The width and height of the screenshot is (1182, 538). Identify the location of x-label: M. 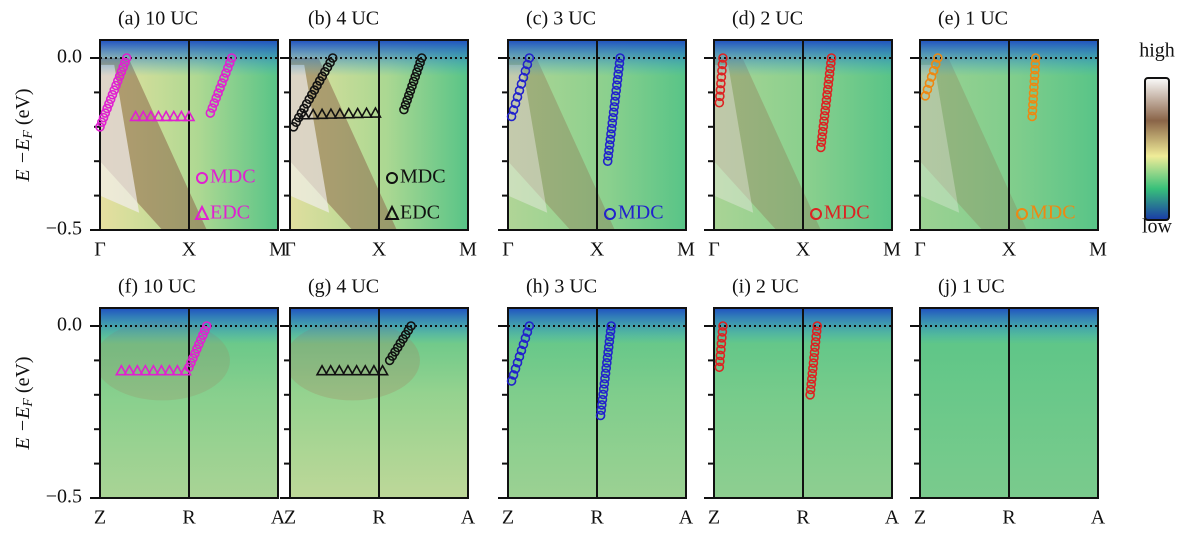
(892, 250).